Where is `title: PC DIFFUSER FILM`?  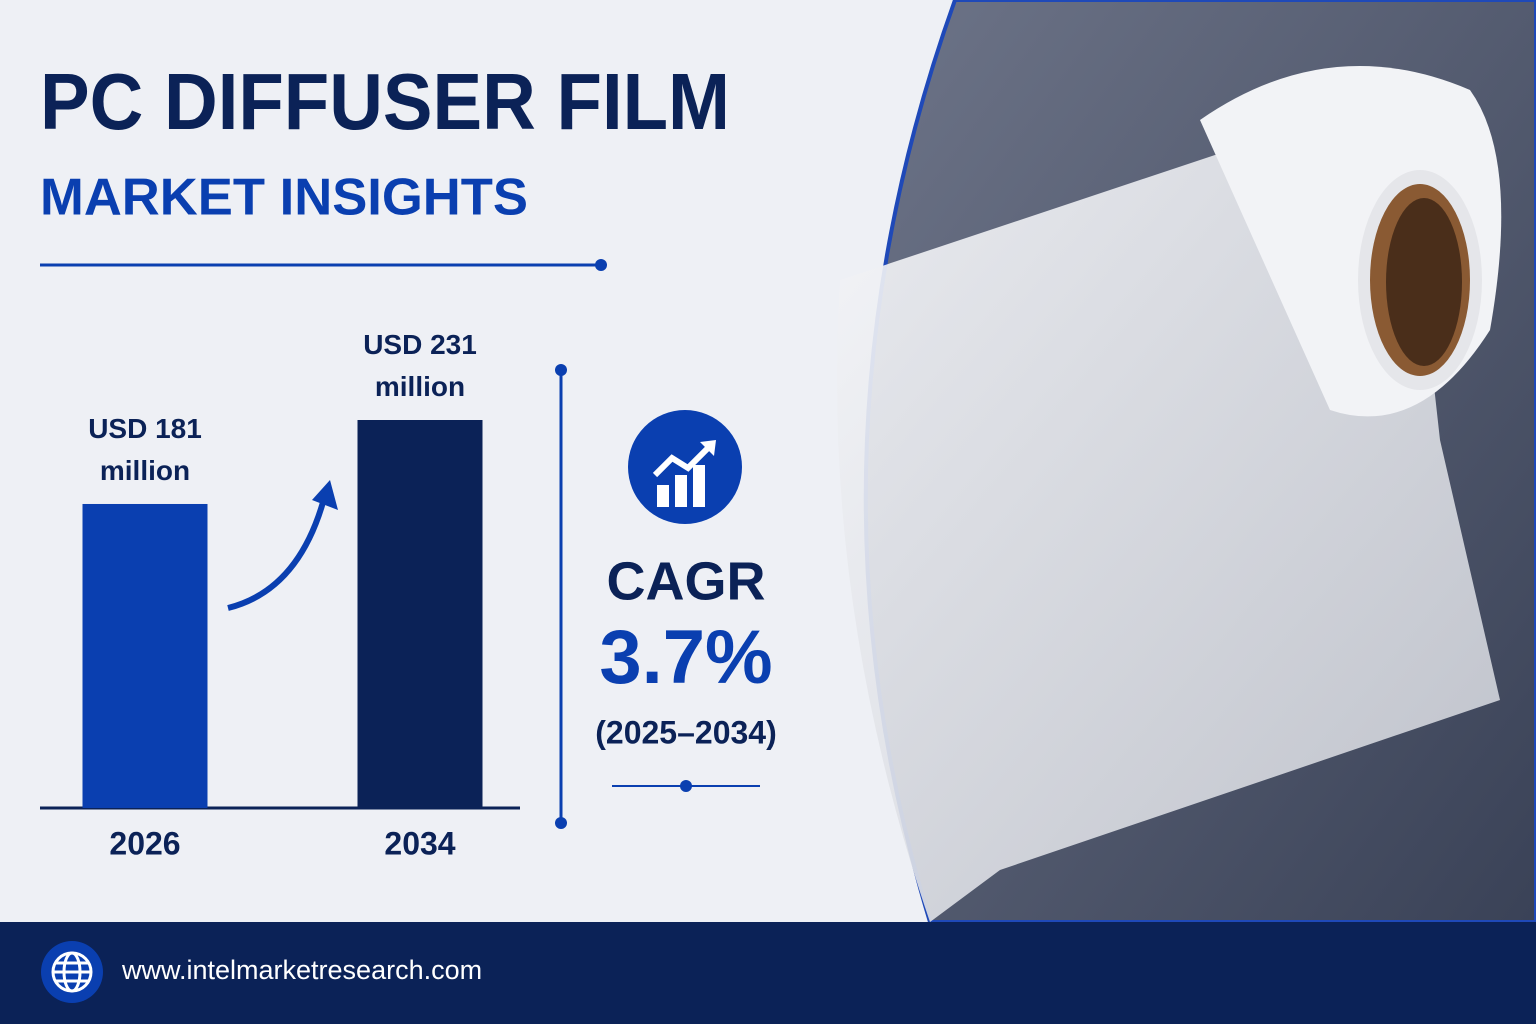
title: PC DIFFUSER FILM is located at coordinates (385, 101).